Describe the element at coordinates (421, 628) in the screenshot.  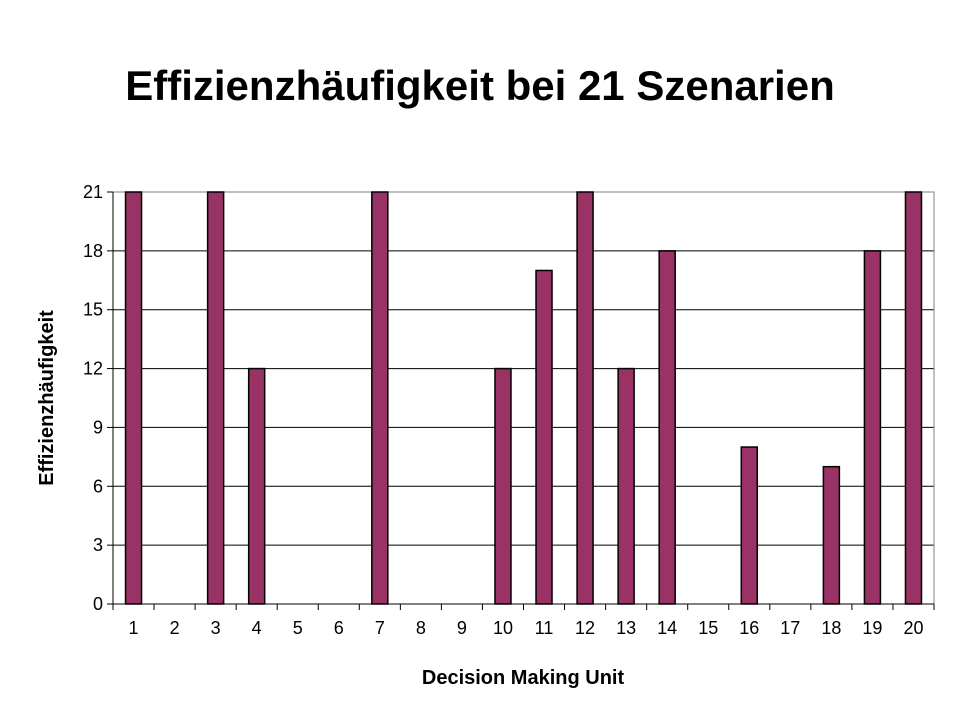
I see `x-tick-label: 8` at that location.